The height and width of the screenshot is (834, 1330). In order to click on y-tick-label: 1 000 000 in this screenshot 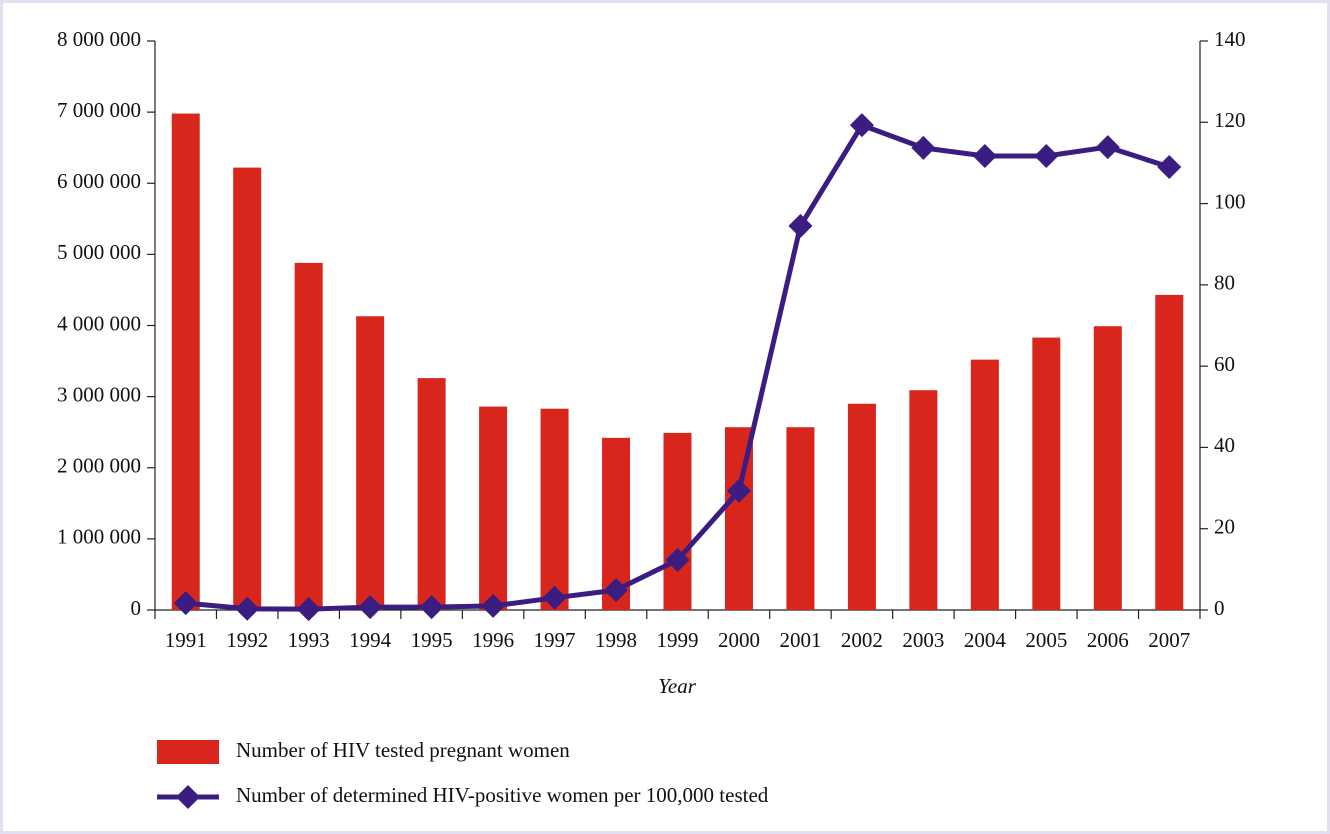, I will do `click(99, 537)`.